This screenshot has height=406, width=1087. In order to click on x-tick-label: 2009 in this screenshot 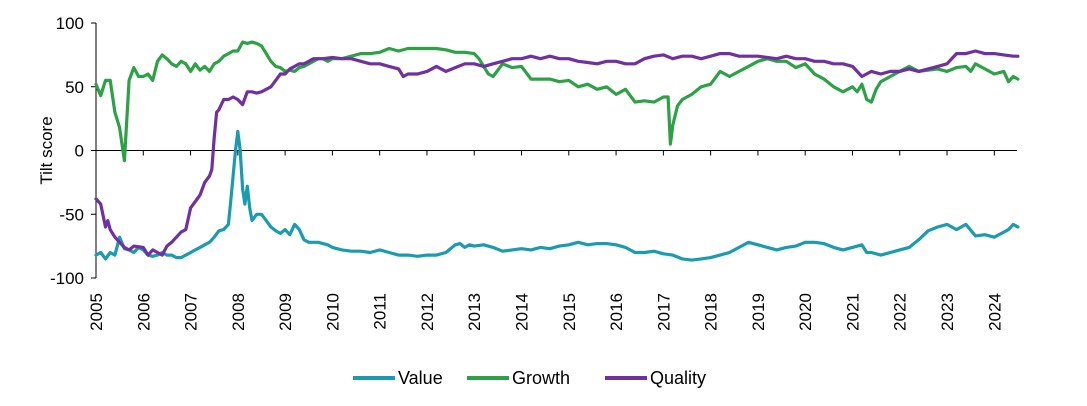, I will do `click(285, 312)`.